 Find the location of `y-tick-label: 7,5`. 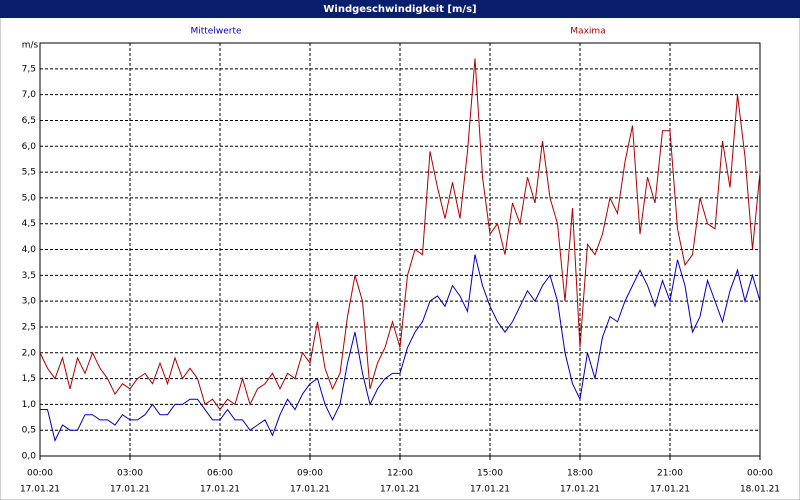

y-tick-label: 7,5 is located at coordinates (29, 69).